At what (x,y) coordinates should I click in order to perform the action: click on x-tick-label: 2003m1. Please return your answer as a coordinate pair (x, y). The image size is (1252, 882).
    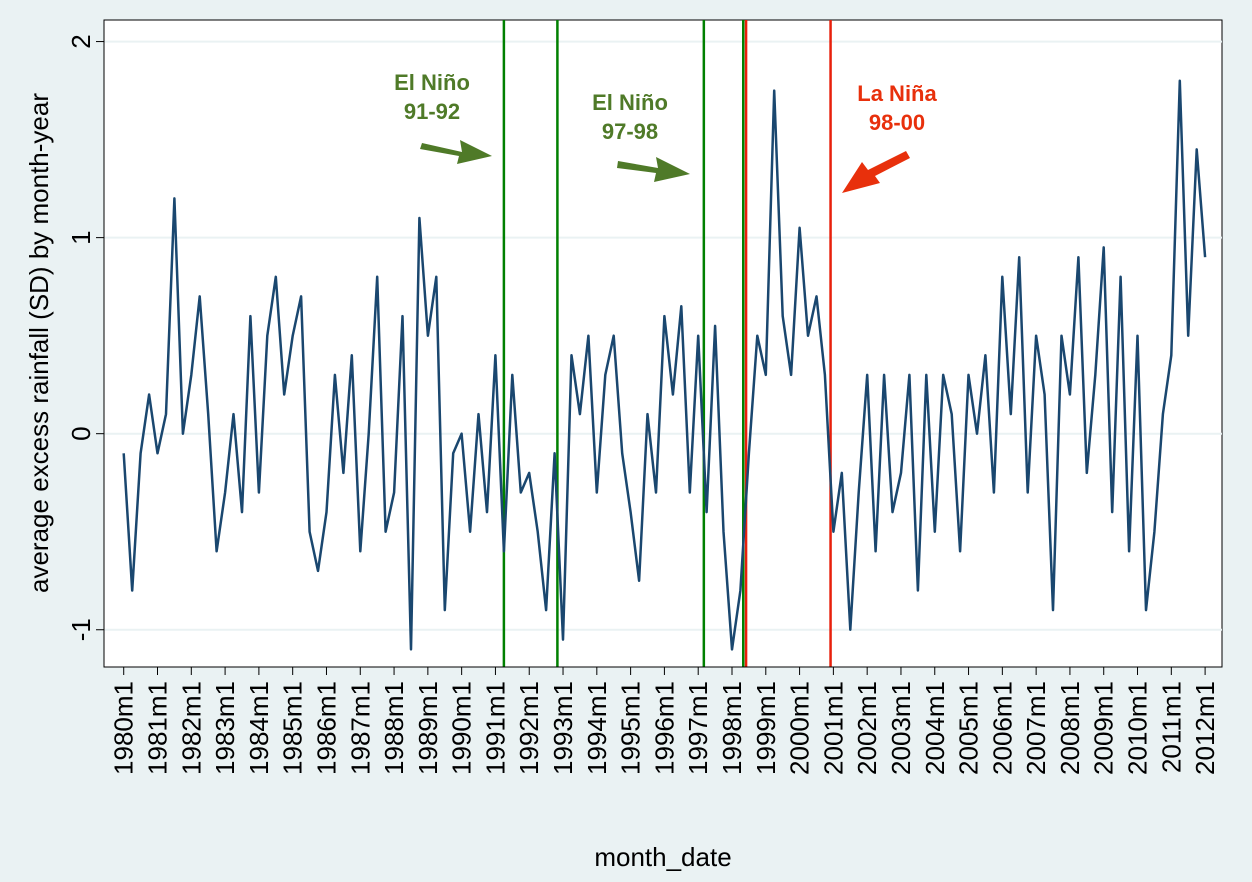
    Looking at the image, I should click on (901, 728).